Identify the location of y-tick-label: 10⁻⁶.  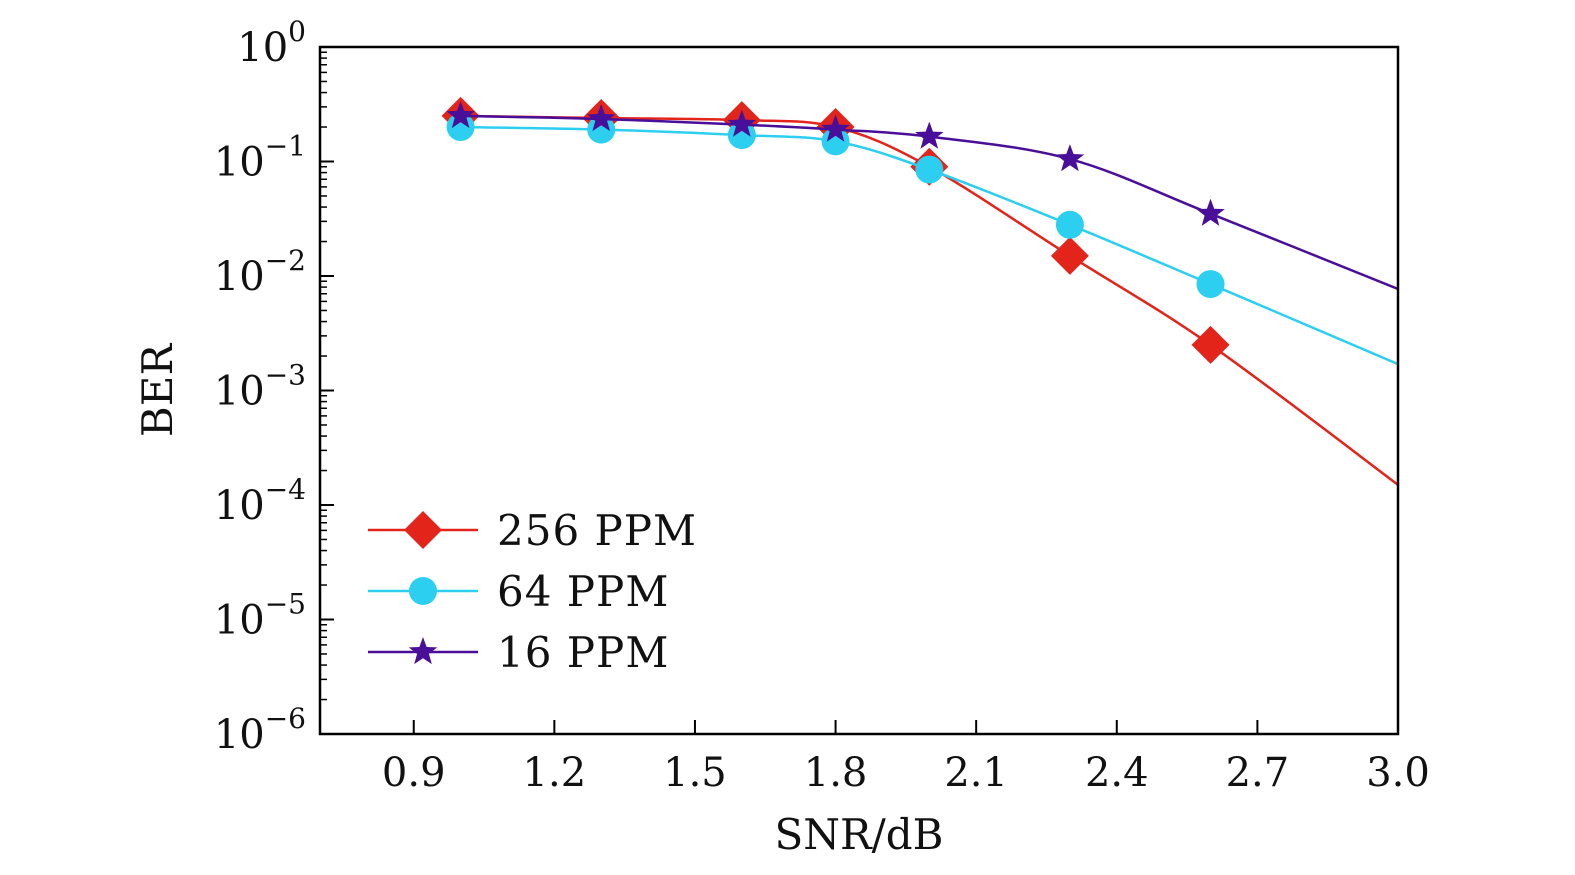
(260, 730).